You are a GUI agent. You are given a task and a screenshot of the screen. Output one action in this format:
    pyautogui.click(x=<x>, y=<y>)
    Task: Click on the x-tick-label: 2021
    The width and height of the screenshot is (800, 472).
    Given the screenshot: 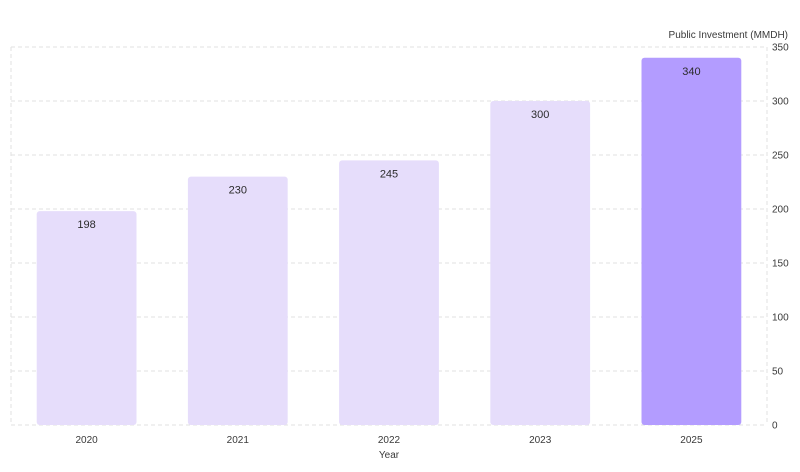 What is the action you would take?
    pyautogui.click(x=238, y=440)
    